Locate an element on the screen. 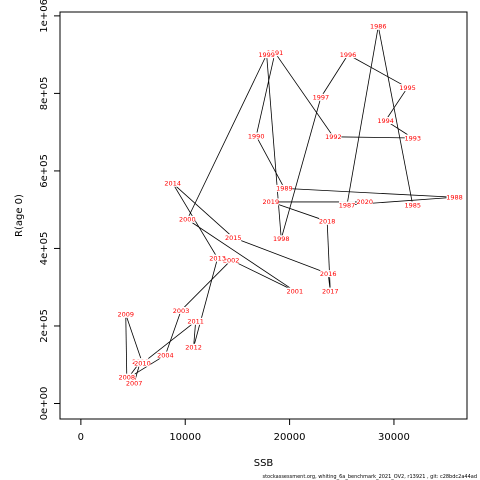 The image size is (480, 480). year-label: 2016 is located at coordinates (328, 274).